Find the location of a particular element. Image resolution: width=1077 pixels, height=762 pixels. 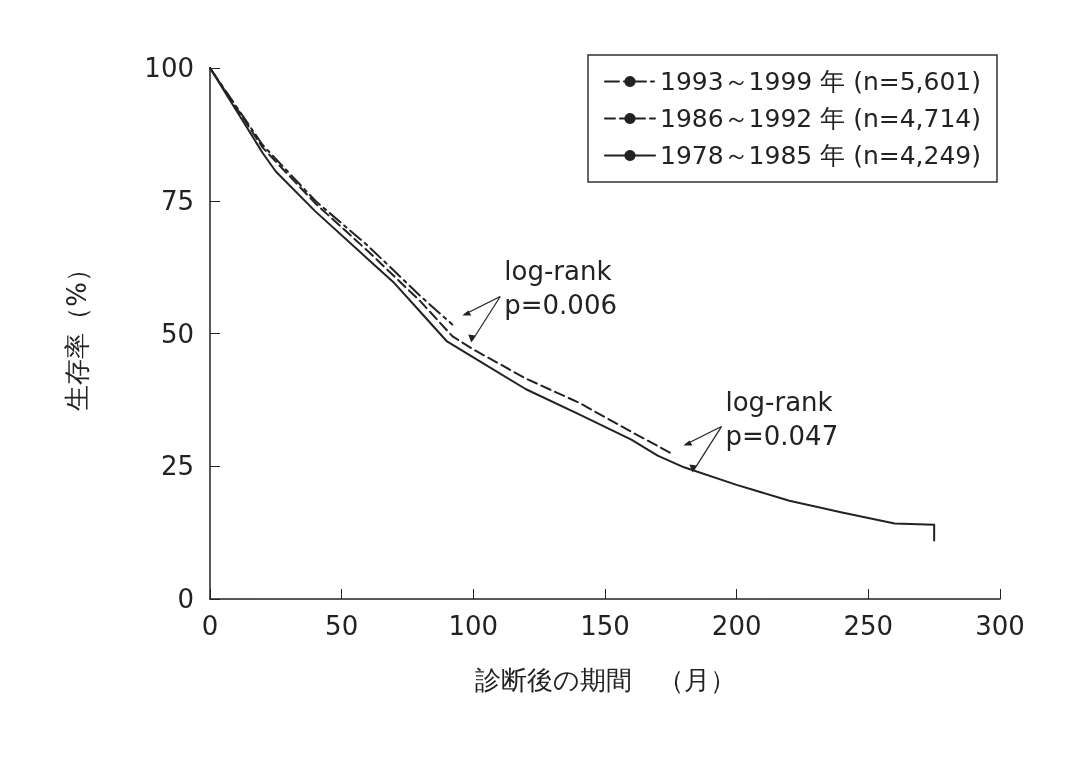

x-tick-label: 50 is located at coordinates (342, 626).